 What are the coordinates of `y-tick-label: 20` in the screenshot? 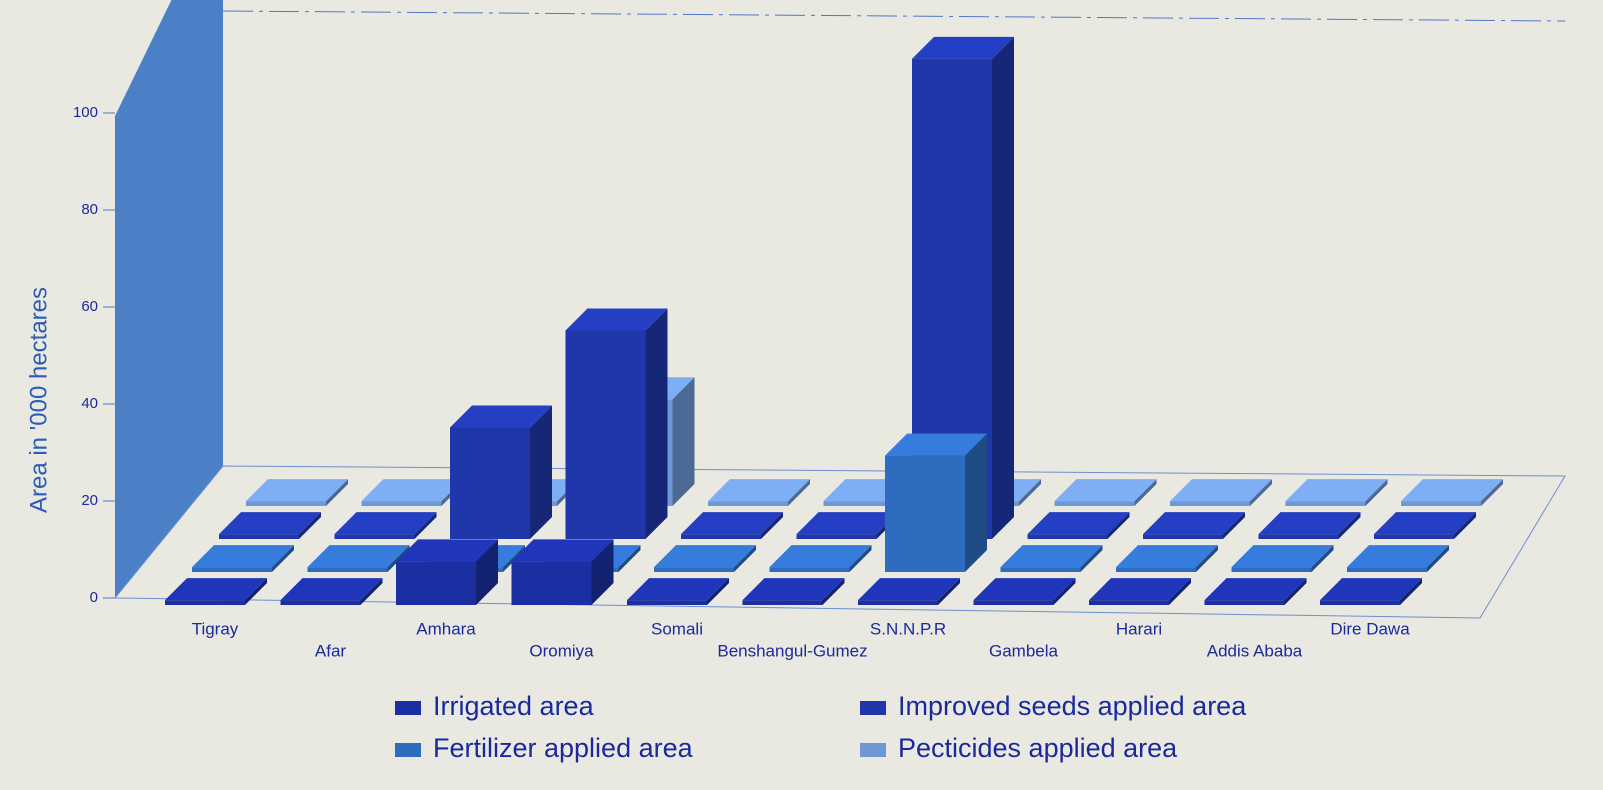 It's located at (89, 500).